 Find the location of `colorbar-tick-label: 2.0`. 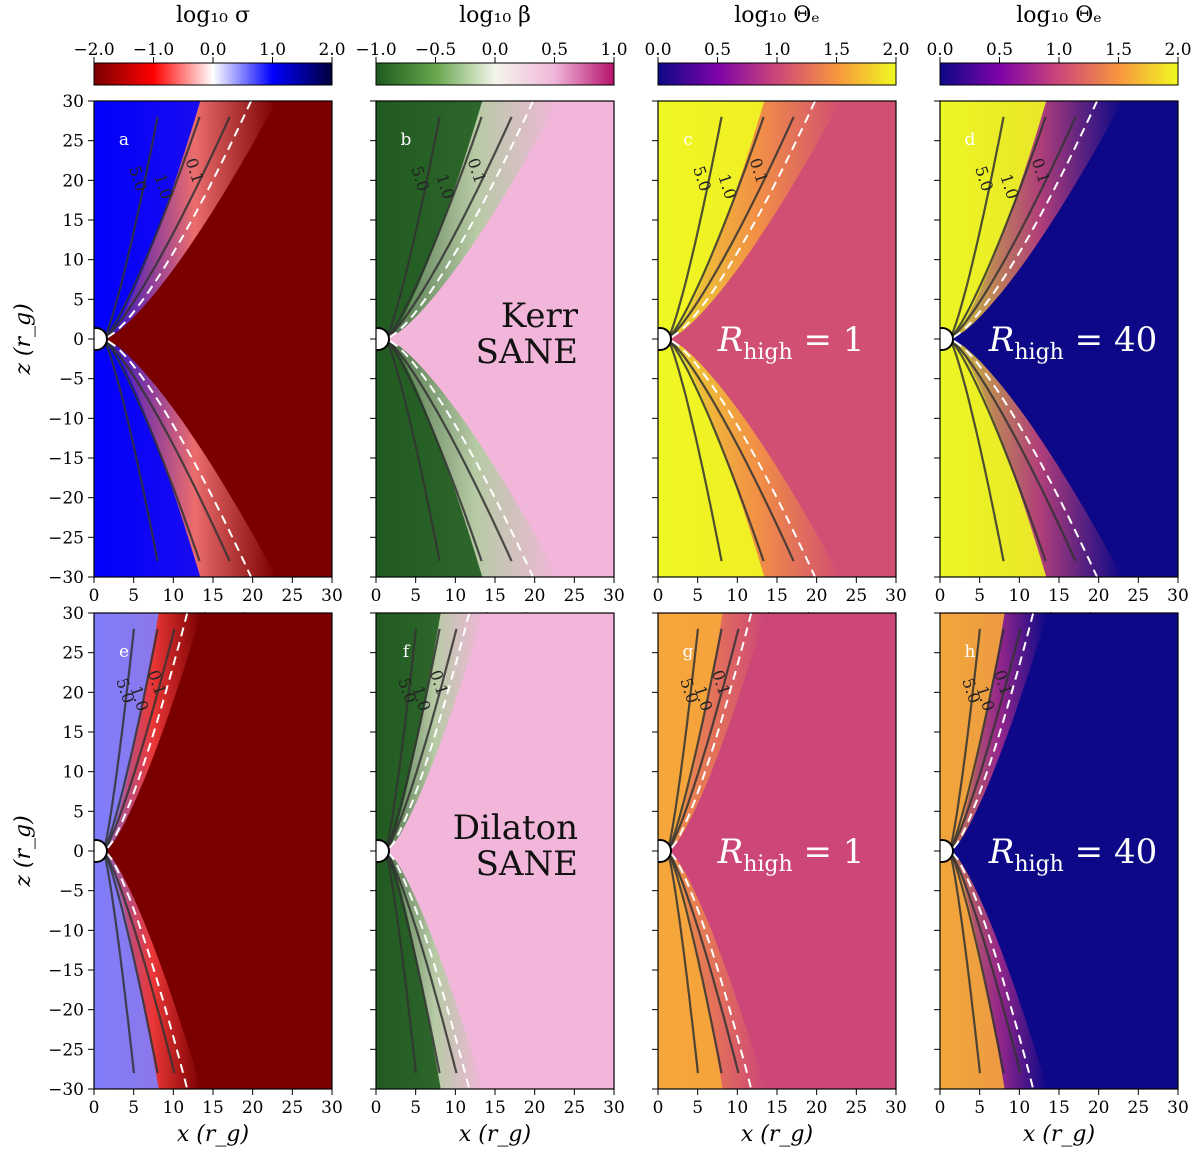

colorbar-tick-label: 2.0 is located at coordinates (895, 50).